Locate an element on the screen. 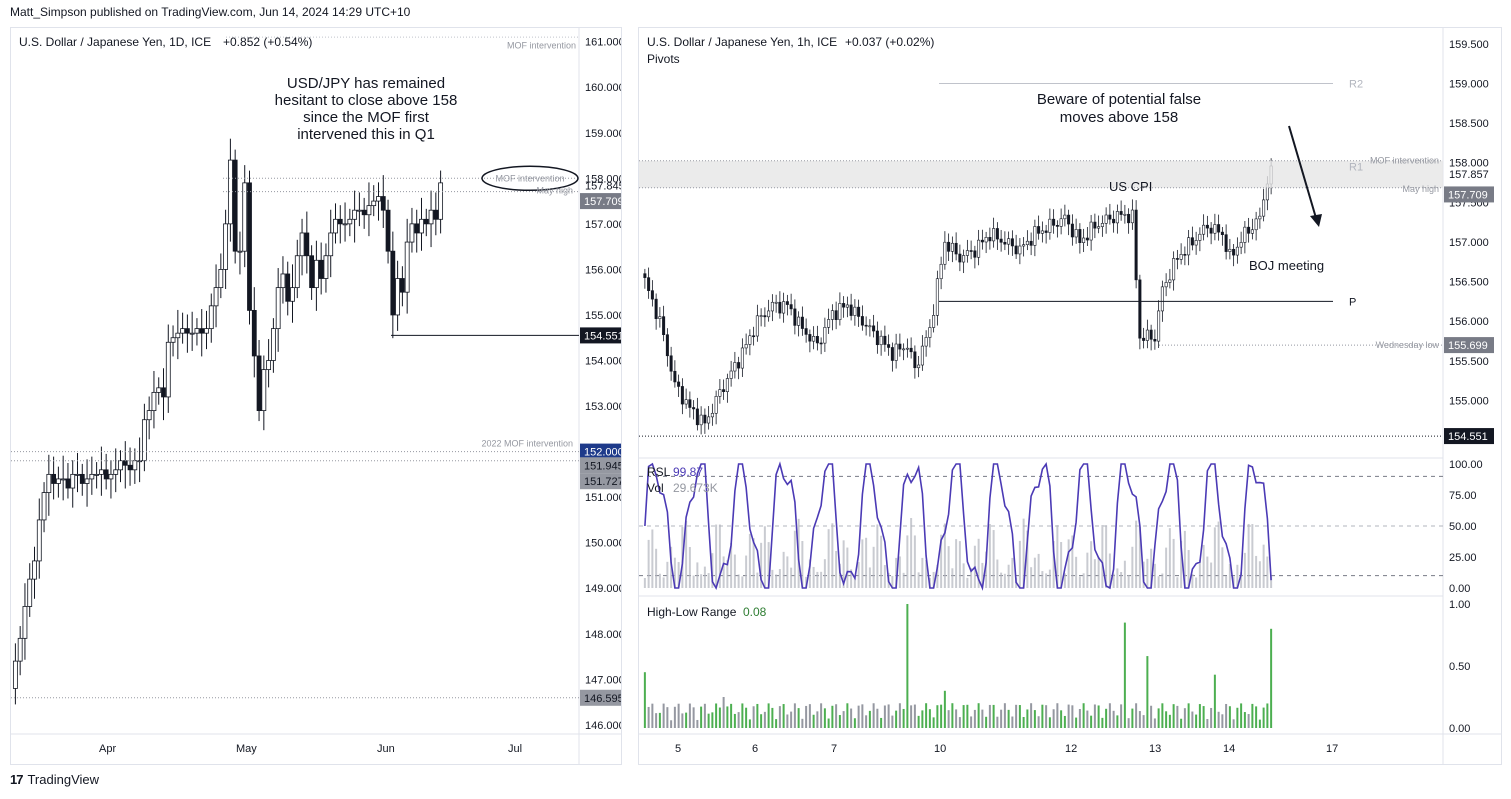 This screenshot has width=1511, height=799. daily-y-tick-label: 151.000 is located at coordinates (603, 498).